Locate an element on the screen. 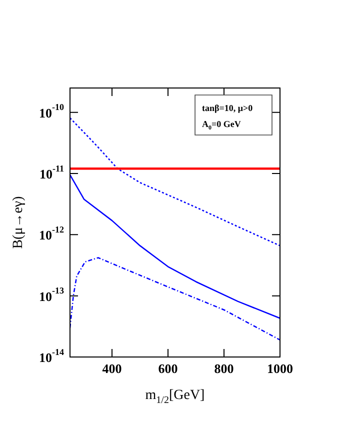 This screenshot has height=436, width=337. y-axis-title: B(μ→eγ) is located at coordinates (18, 222).